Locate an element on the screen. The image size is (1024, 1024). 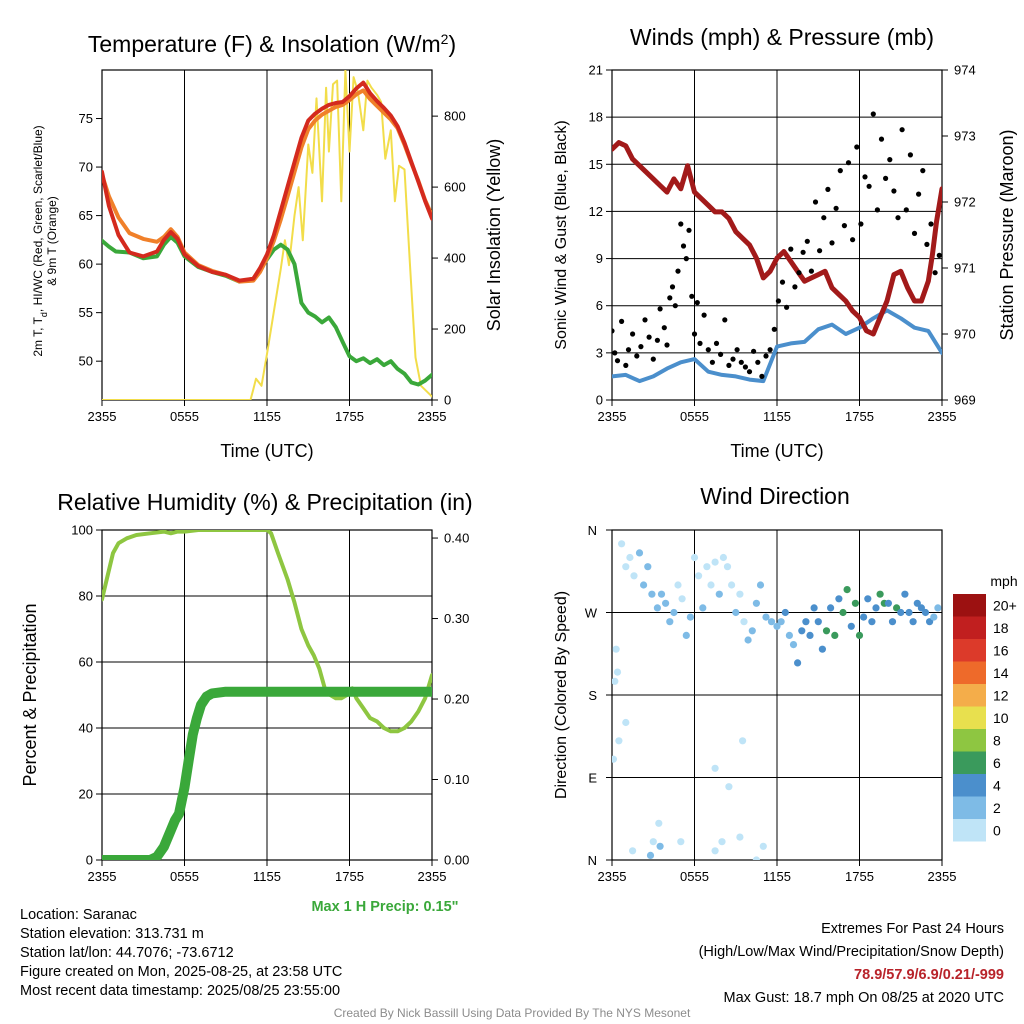
insolation-line is located at coordinates (267, 235).